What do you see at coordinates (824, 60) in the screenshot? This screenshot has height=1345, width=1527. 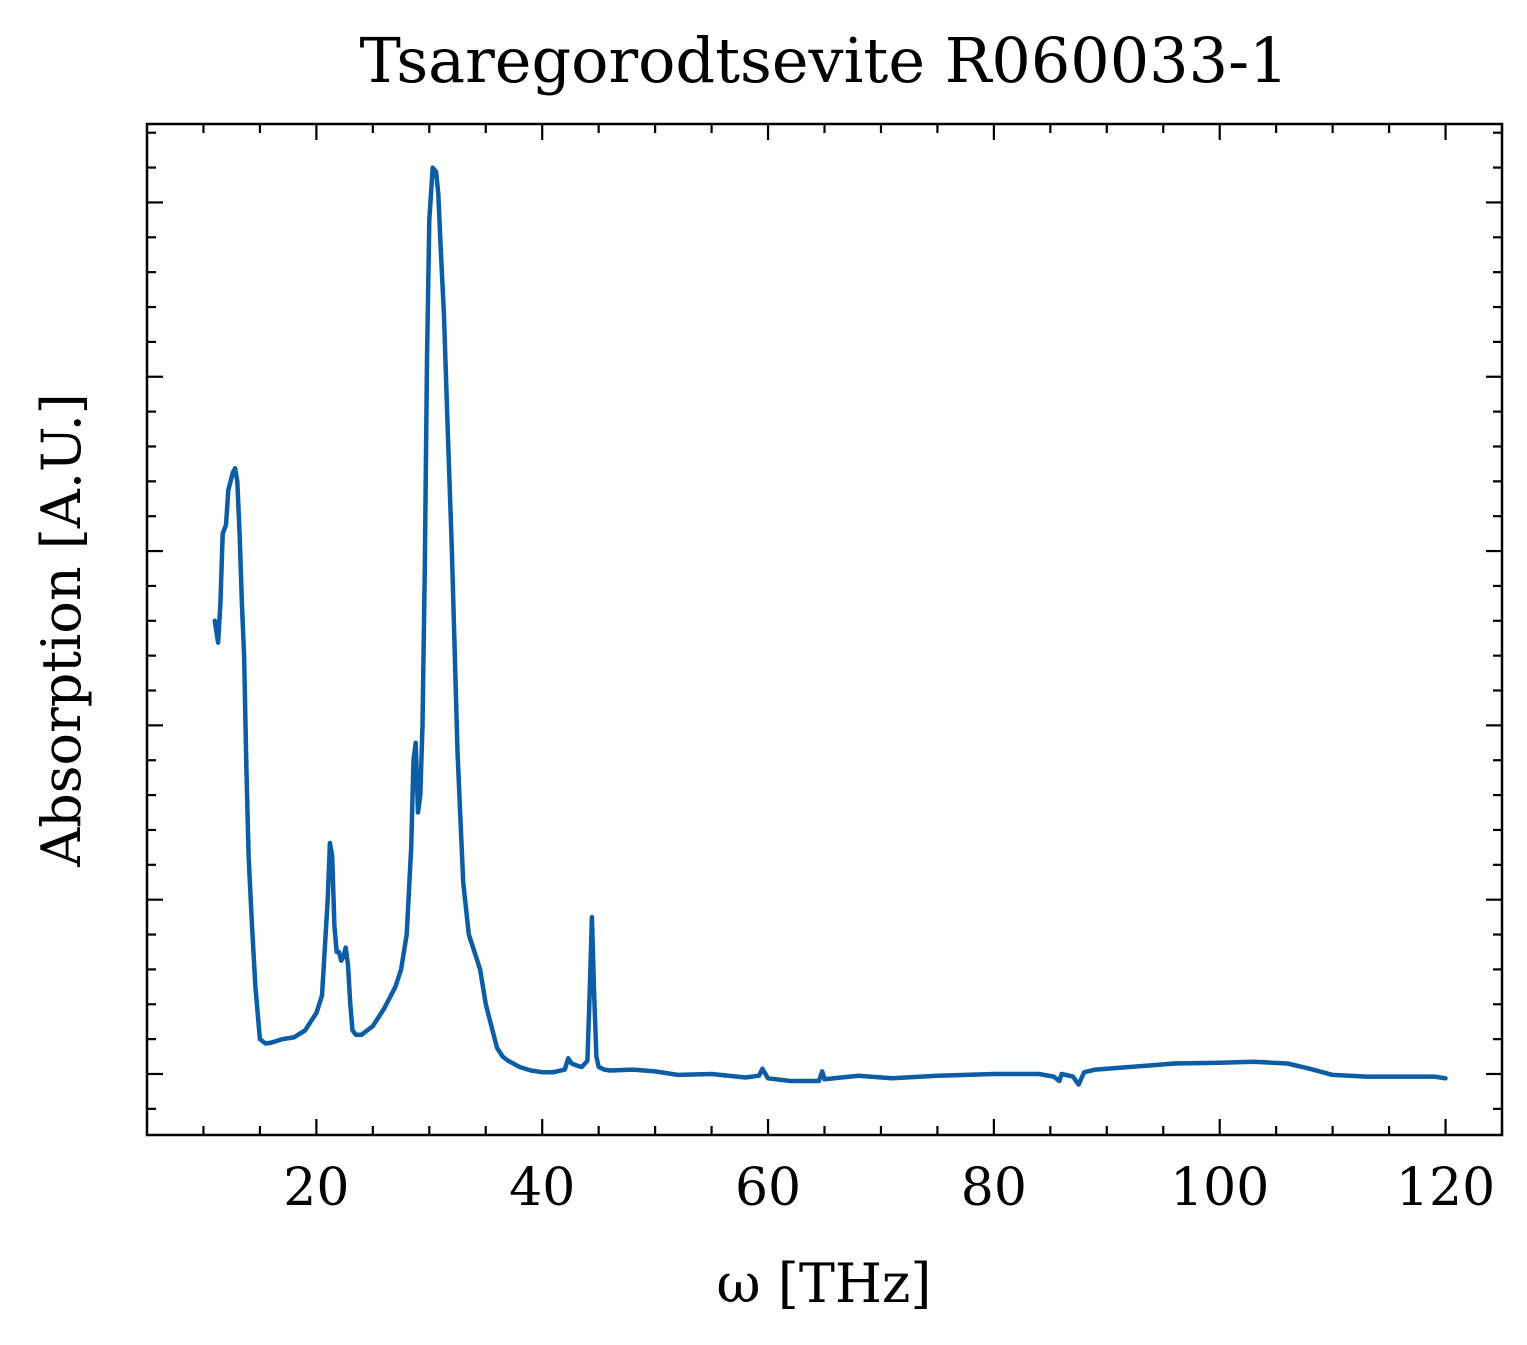 I see `chart-title: Tsaregorodtsevite R060033-1` at bounding box center [824, 60].